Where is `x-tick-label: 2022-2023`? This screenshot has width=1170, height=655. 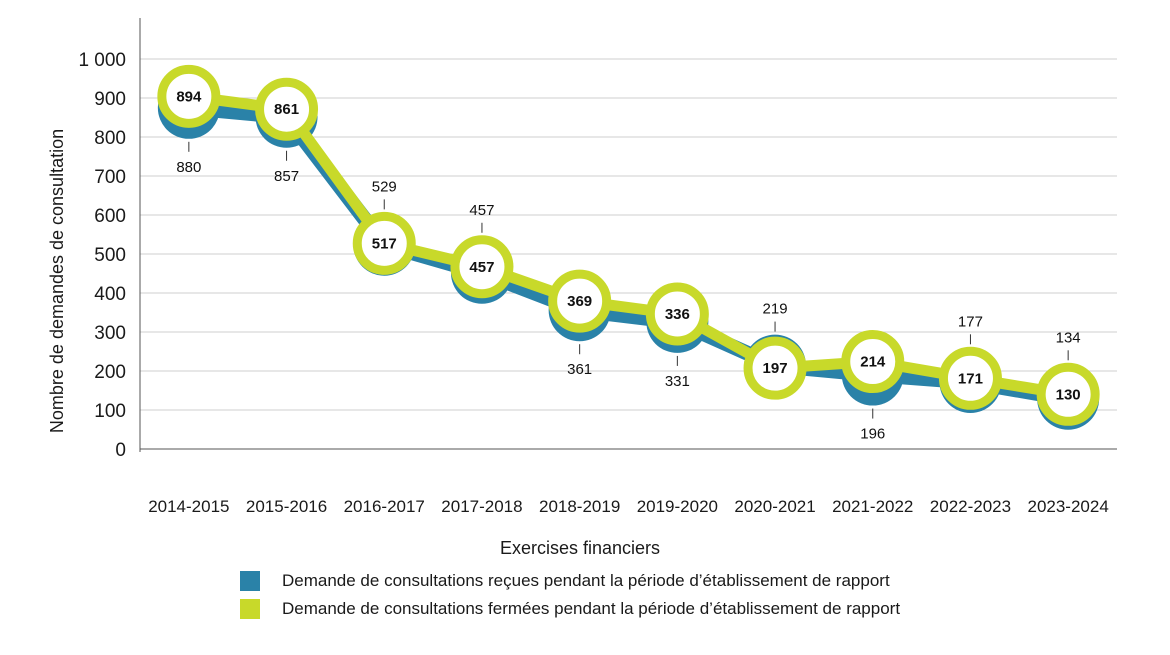 x-tick-label: 2022-2023 is located at coordinates (970, 506).